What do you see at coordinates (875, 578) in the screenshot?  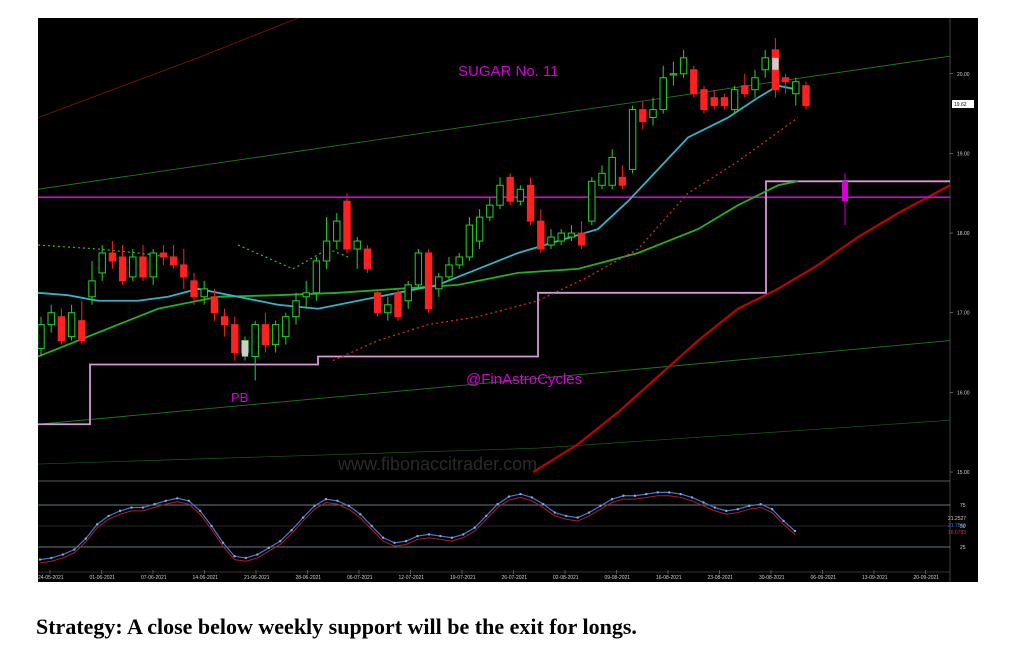 I see `x-tick-label: 13-09-2021` at bounding box center [875, 578].